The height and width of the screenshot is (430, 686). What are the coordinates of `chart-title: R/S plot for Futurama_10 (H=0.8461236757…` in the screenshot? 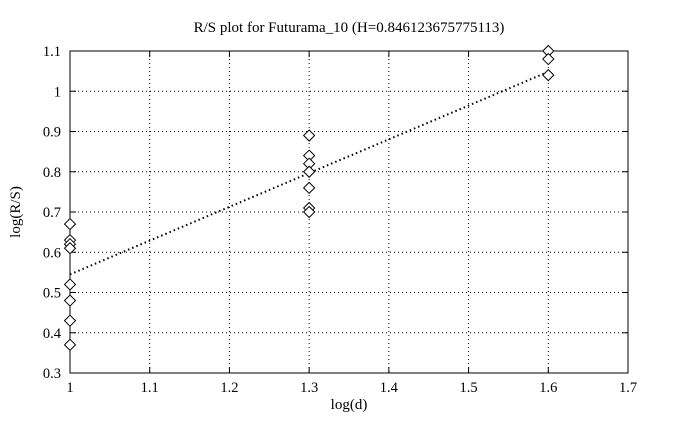 It's located at (349, 28).